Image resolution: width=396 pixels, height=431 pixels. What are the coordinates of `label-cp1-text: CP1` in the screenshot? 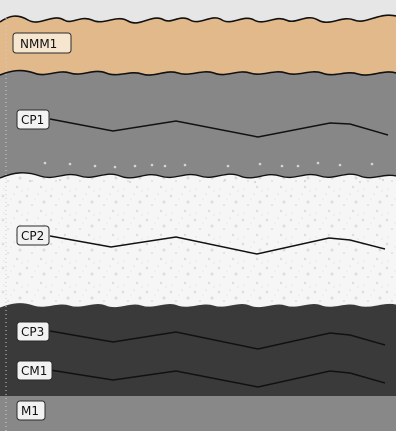 It's located at (32, 120).